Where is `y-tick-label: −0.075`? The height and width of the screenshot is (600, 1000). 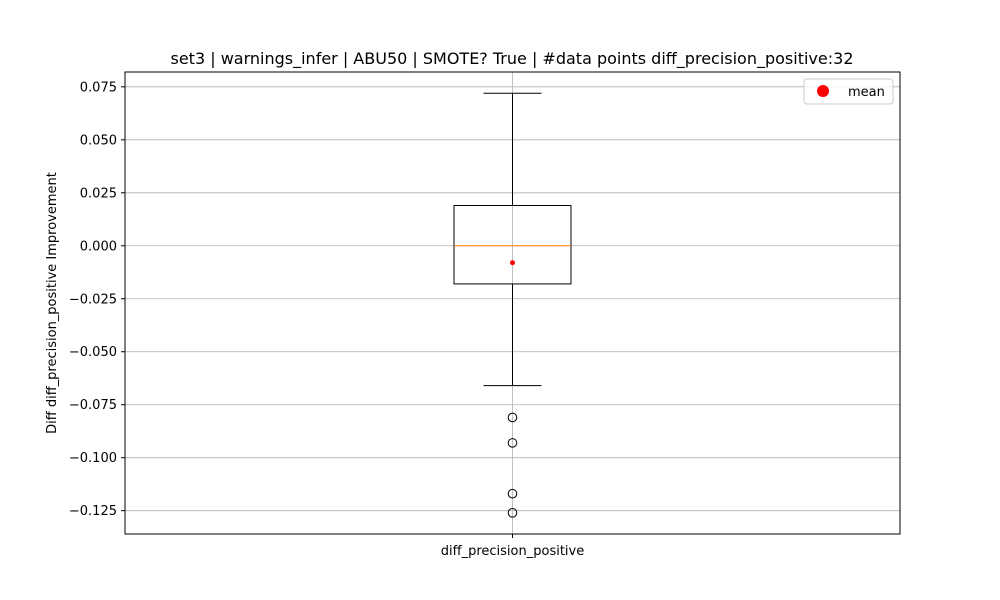 y-tick-label: −0.075 is located at coordinates (93, 405).